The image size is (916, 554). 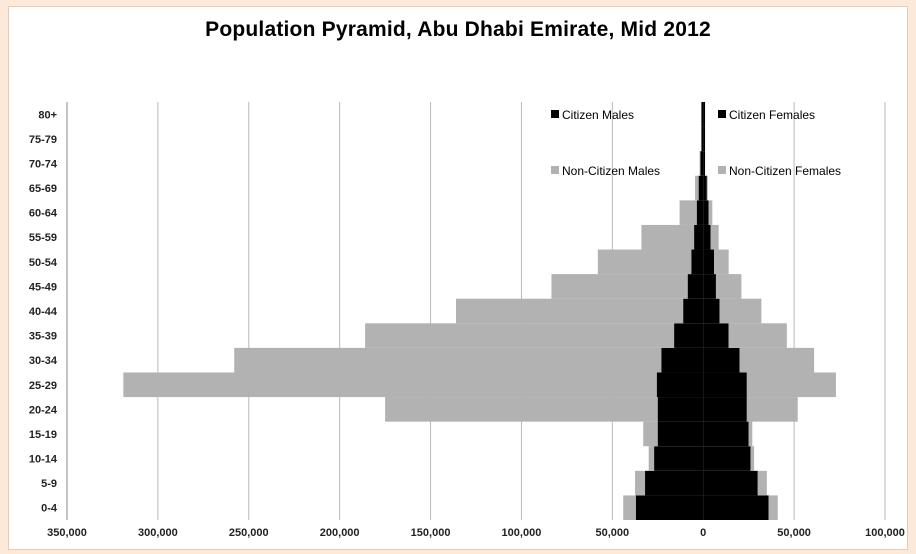 I want to click on x-tick-label: 200,000, so click(x=340, y=533).